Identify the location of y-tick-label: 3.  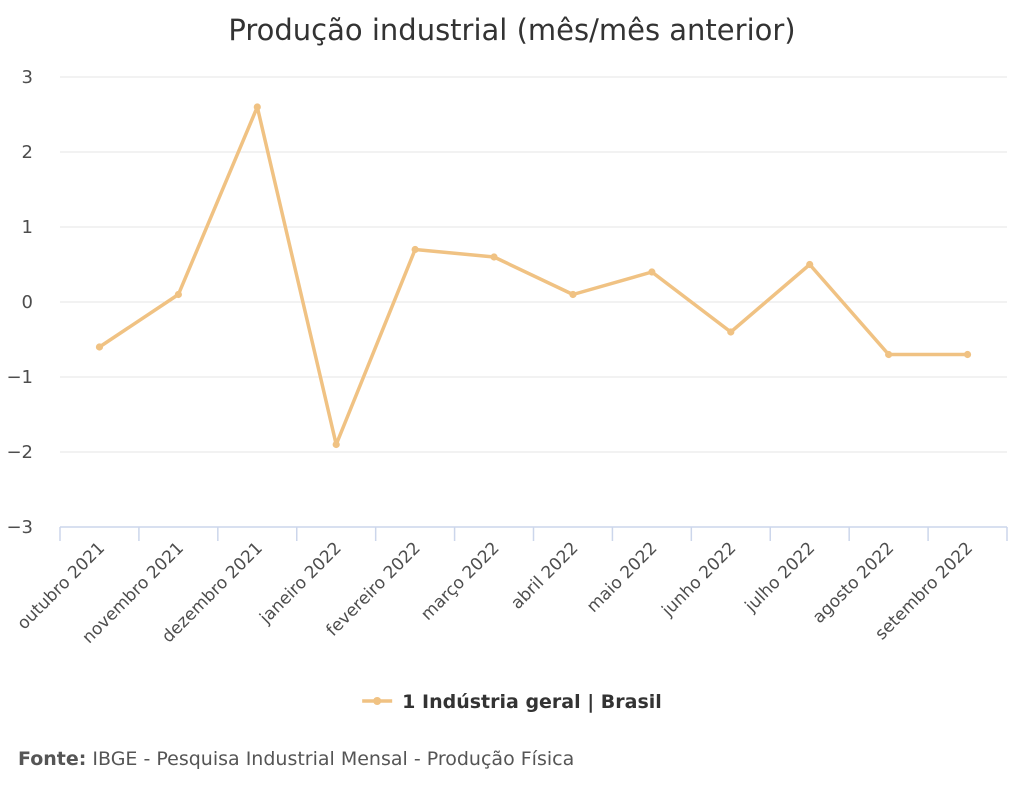
(27, 77).